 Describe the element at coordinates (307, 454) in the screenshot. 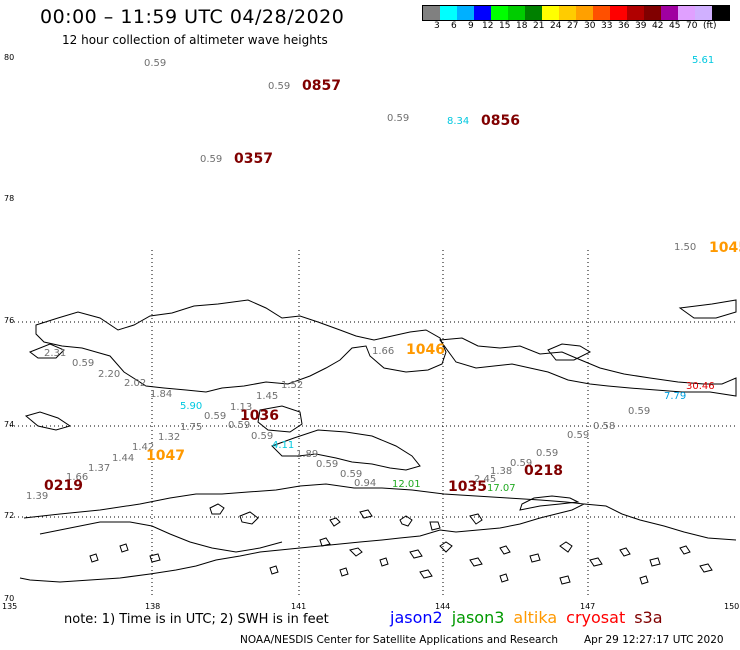

I see `wave-height-label: 1.89` at that location.